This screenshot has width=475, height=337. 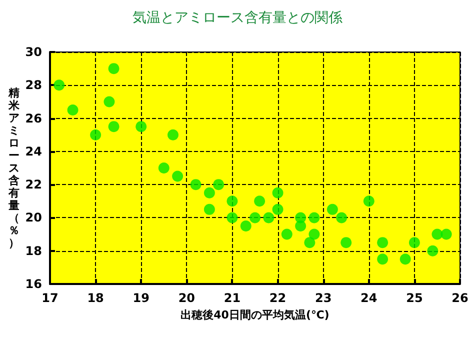 I want to click on x-tick-label: 17, so click(x=50, y=298).